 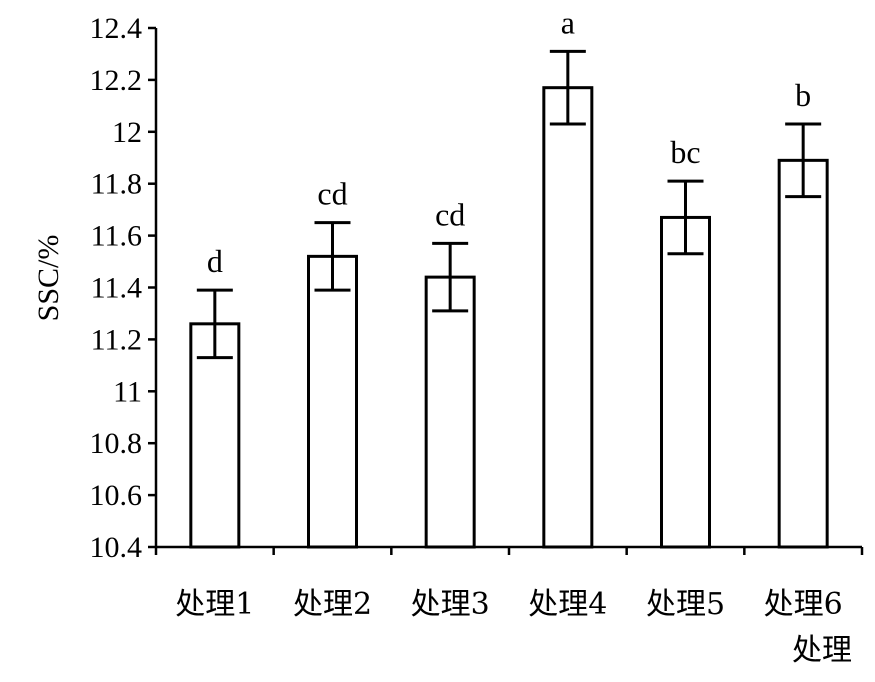 I want to click on x-category-label: 处理1, so click(x=214, y=604).